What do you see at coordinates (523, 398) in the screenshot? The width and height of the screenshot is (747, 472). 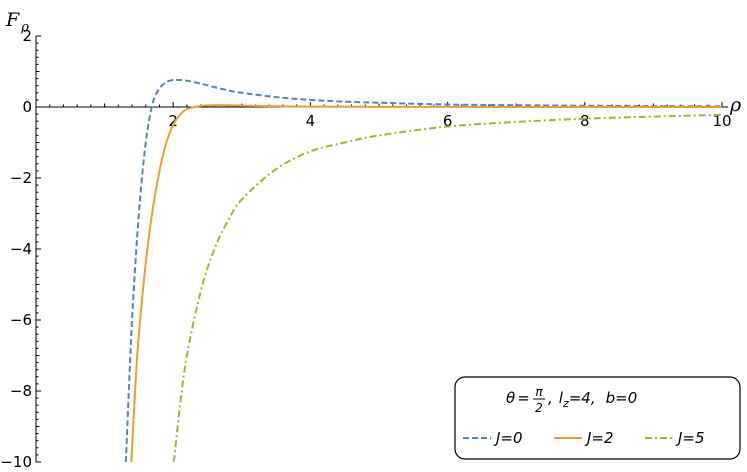 I see `legend-eq: =` at bounding box center [523, 398].